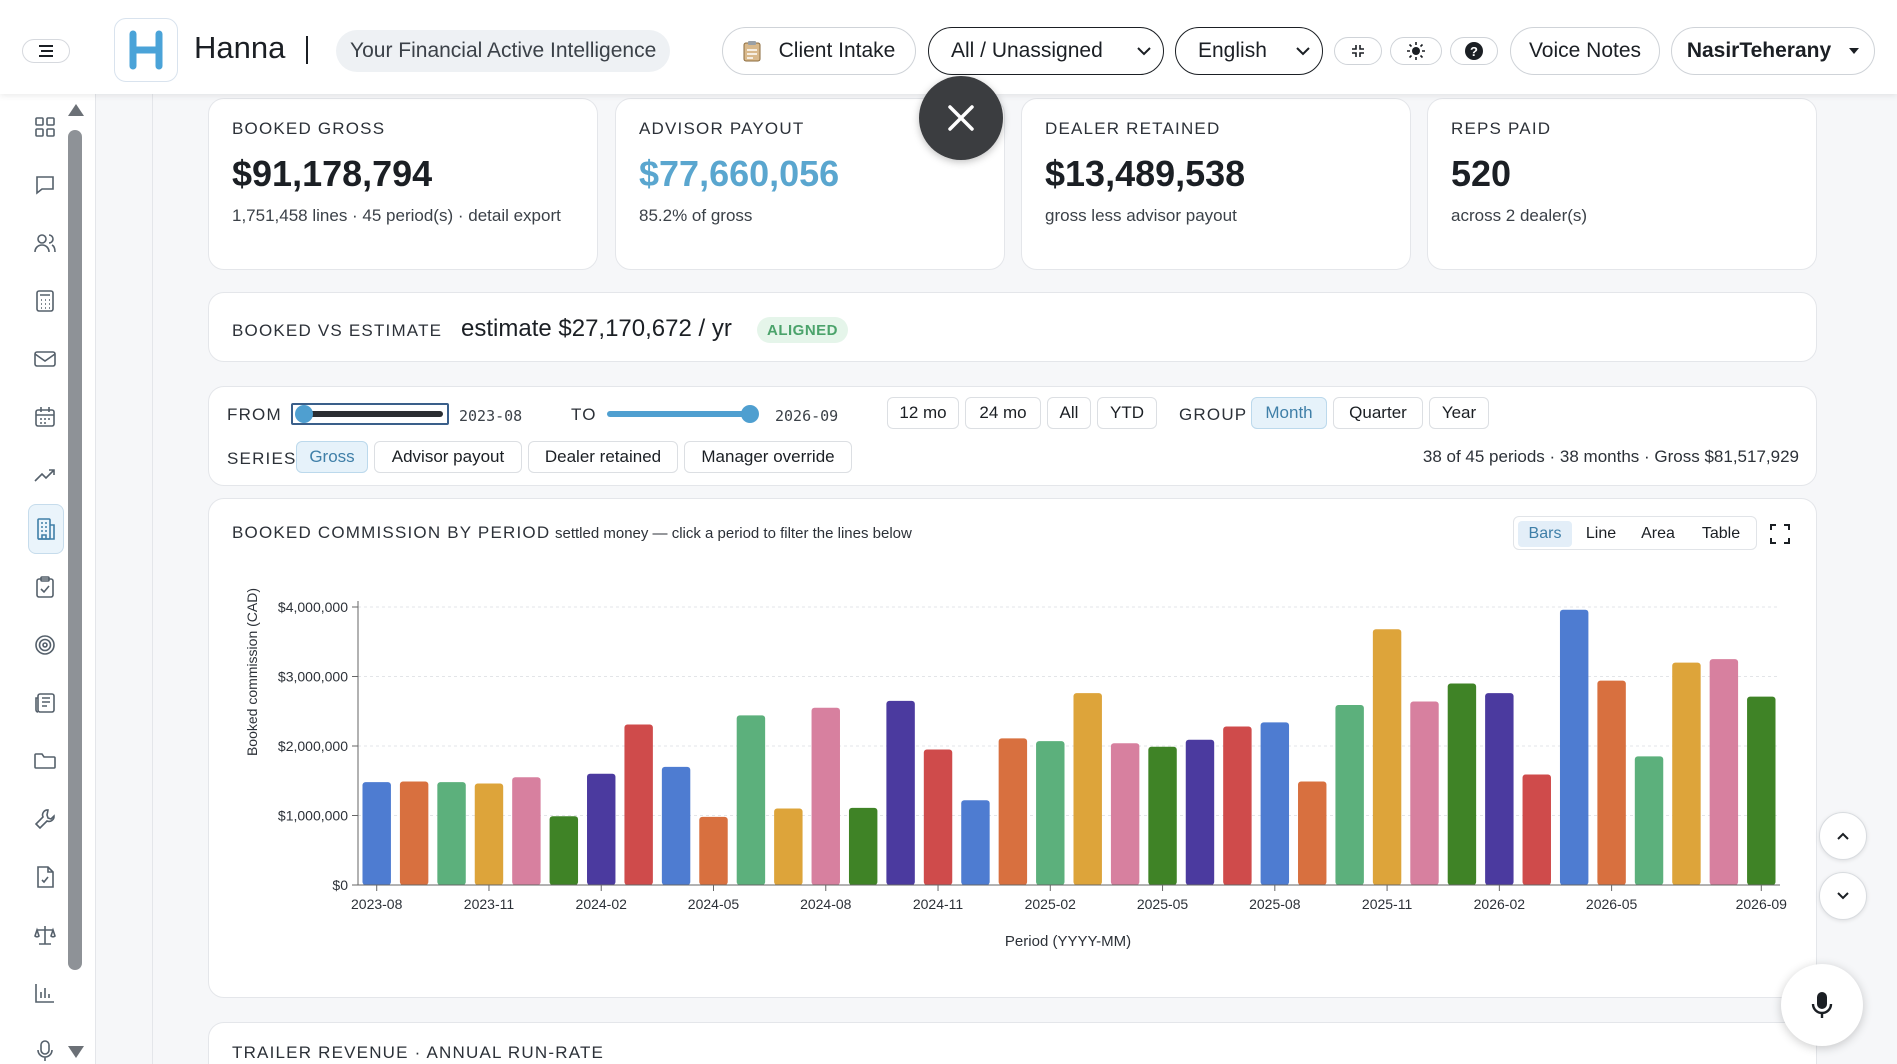  Describe the element at coordinates (923, 413) in the screenshot. I see `range-chip-12mo: 12 mo` at that location.